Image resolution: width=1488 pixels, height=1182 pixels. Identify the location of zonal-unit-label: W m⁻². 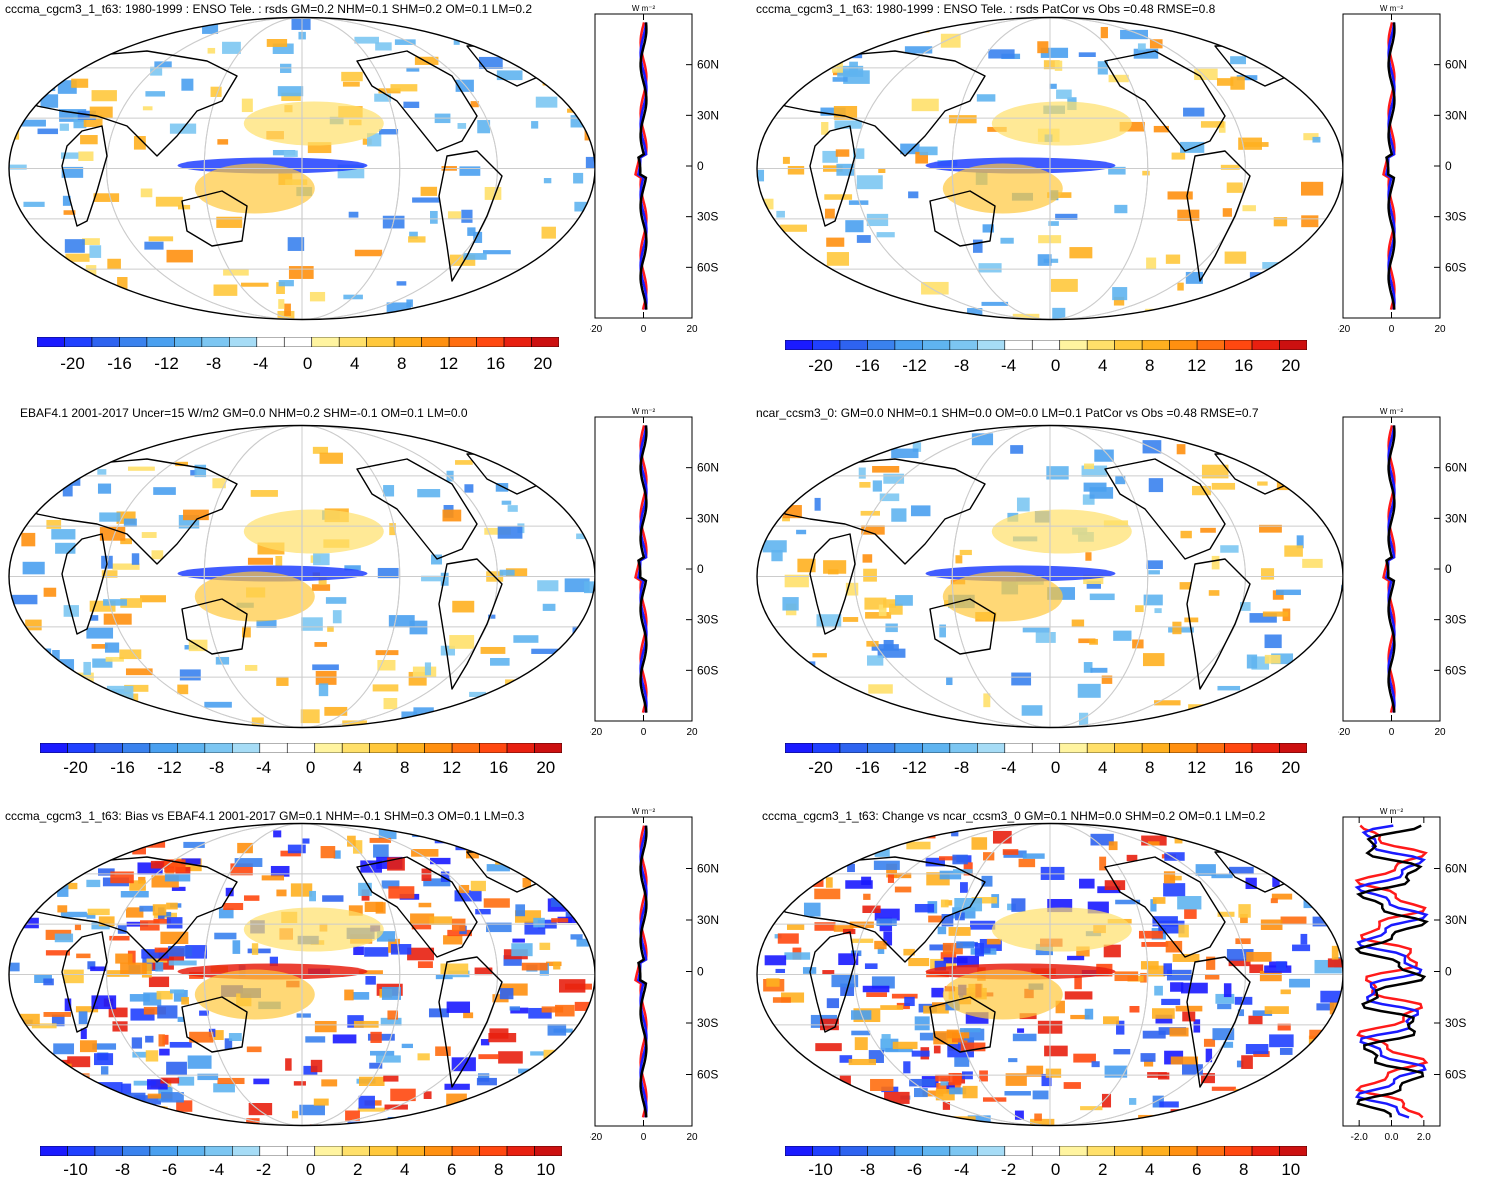
(644, 811).